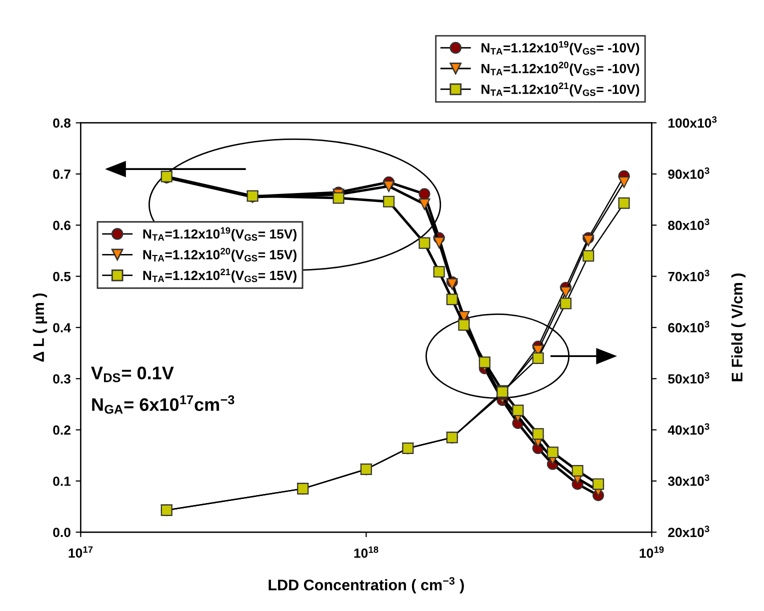 Image resolution: width=764 pixels, height=611 pixels. I want to click on legend-label: N$_{TA}$=1.12x10$^{20}$(V$_{GS}$= -10V), so click(561, 69).